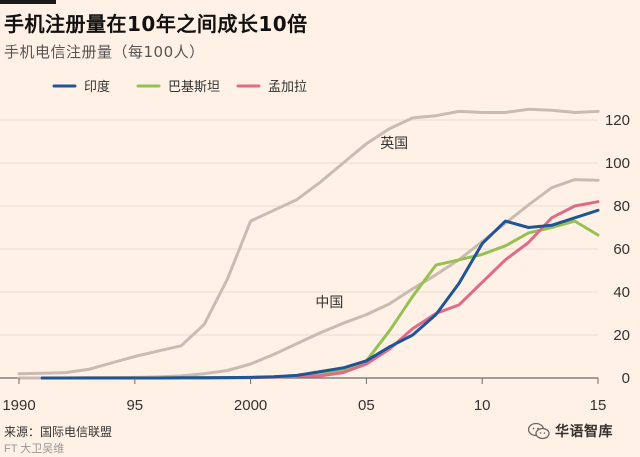 The width and height of the screenshot is (640, 457). Describe the element at coordinates (621, 249) in the screenshot. I see `y-tick-label: 60` at that location.